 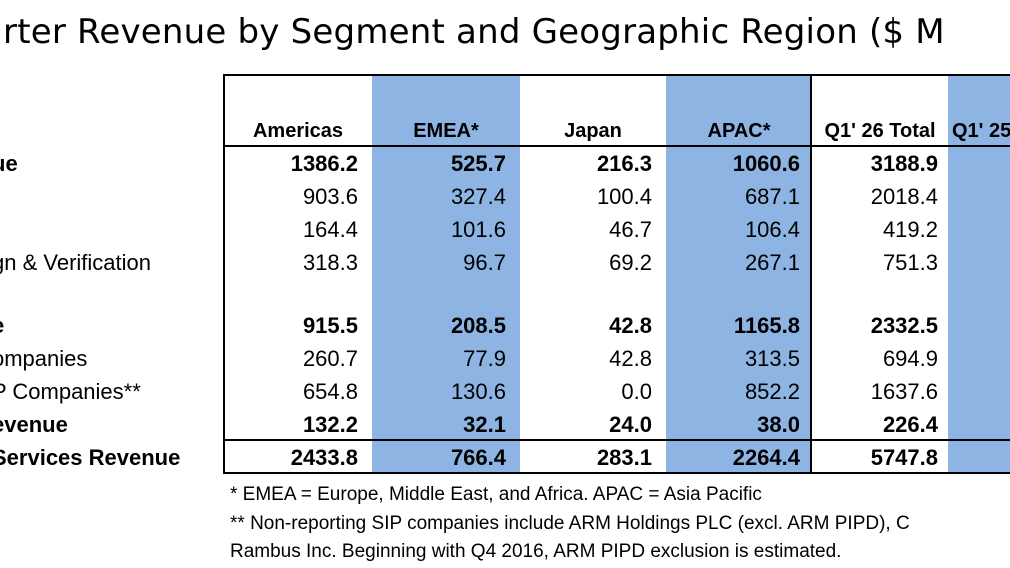 I want to click on table-cell: 766.4, so click(x=478, y=457).